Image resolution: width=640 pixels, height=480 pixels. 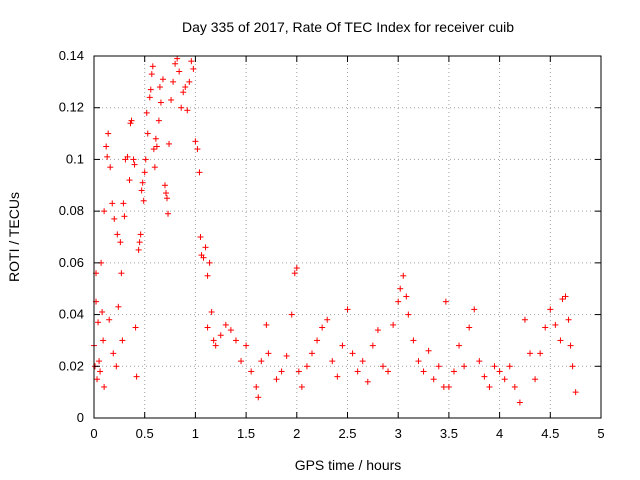 What do you see at coordinates (145, 433) in the screenshot?
I see `x-tick-label: 0.5` at bounding box center [145, 433].